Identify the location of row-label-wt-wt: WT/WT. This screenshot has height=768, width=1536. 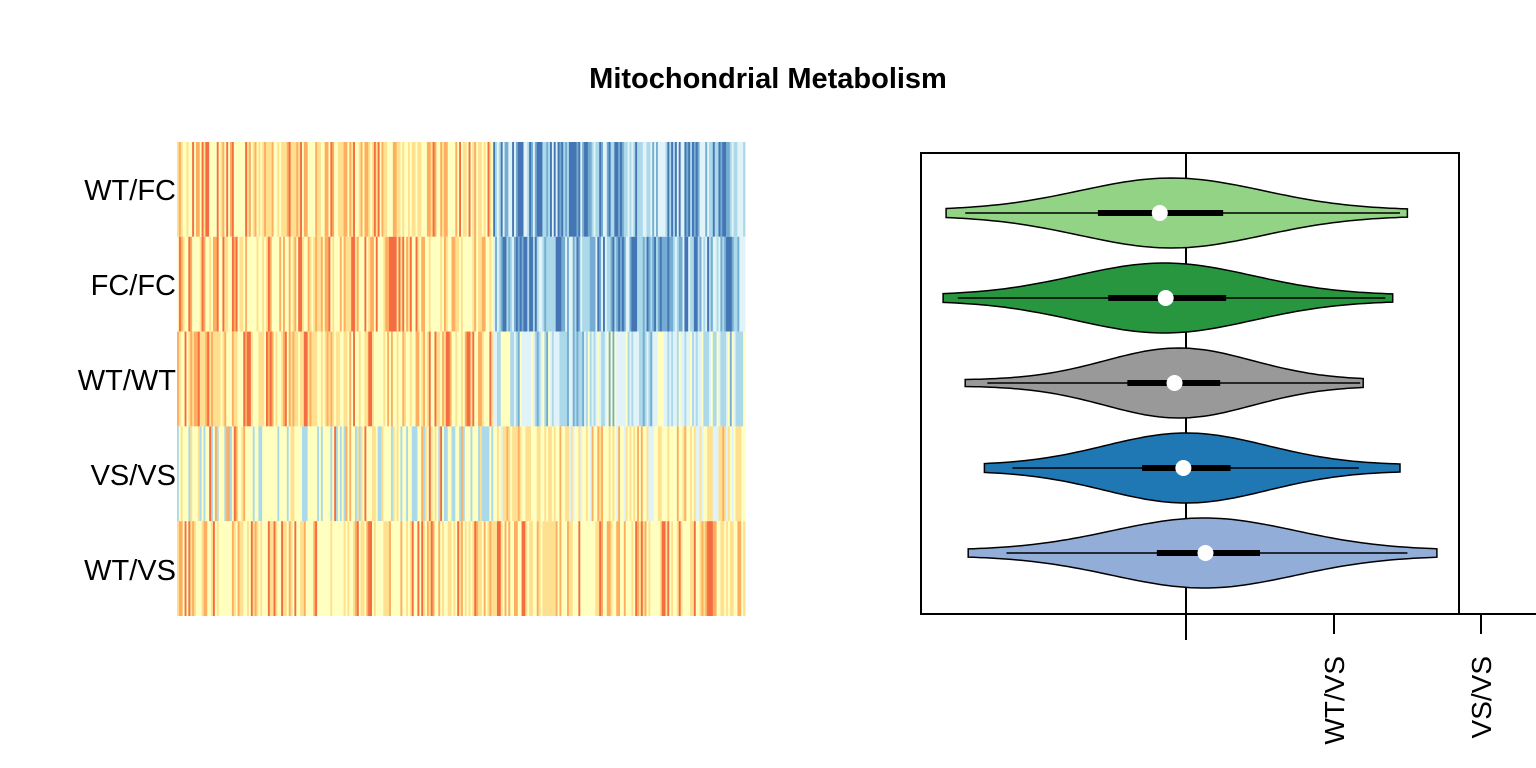
(127, 381).